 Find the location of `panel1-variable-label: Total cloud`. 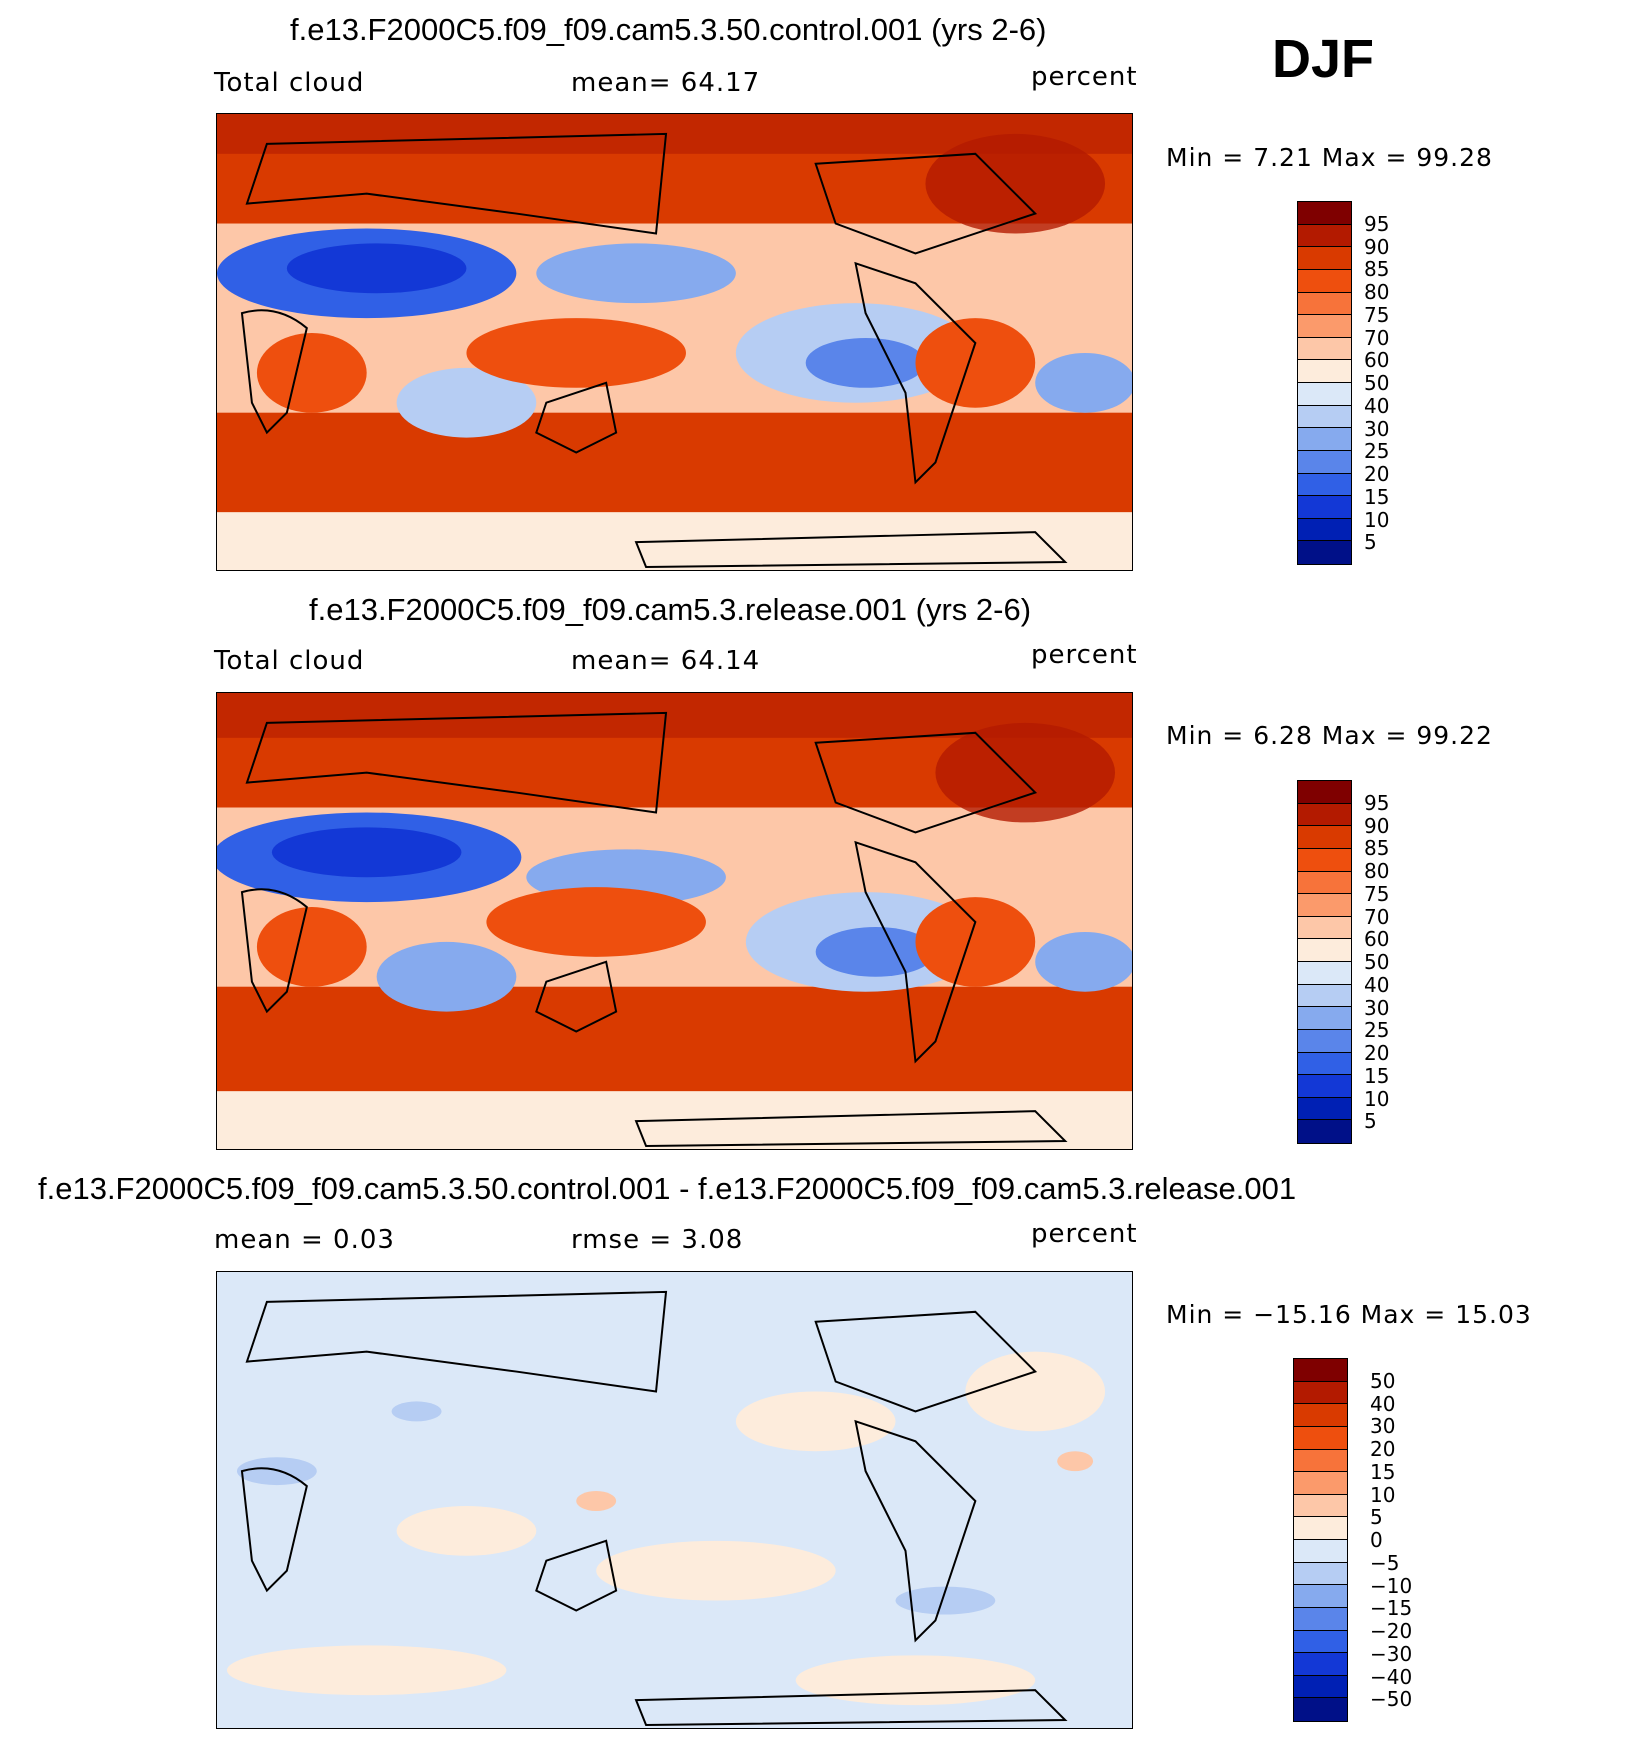

panel1-variable-label: Total cloud is located at coordinates (289, 83).